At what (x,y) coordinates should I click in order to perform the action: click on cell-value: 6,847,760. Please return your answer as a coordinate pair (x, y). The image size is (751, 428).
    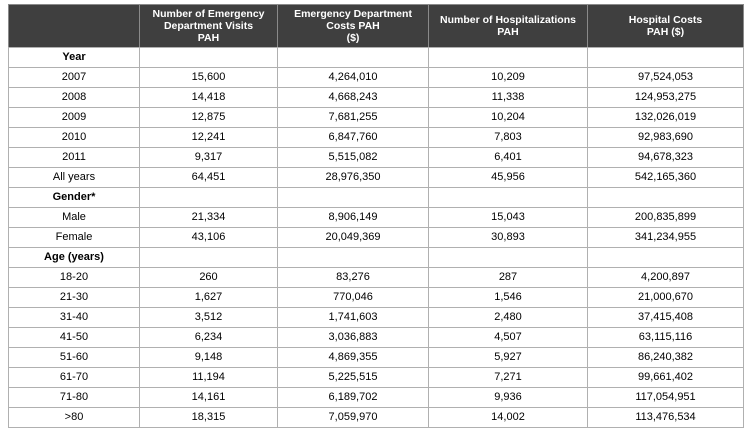
    Looking at the image, I should click on (353, 137).